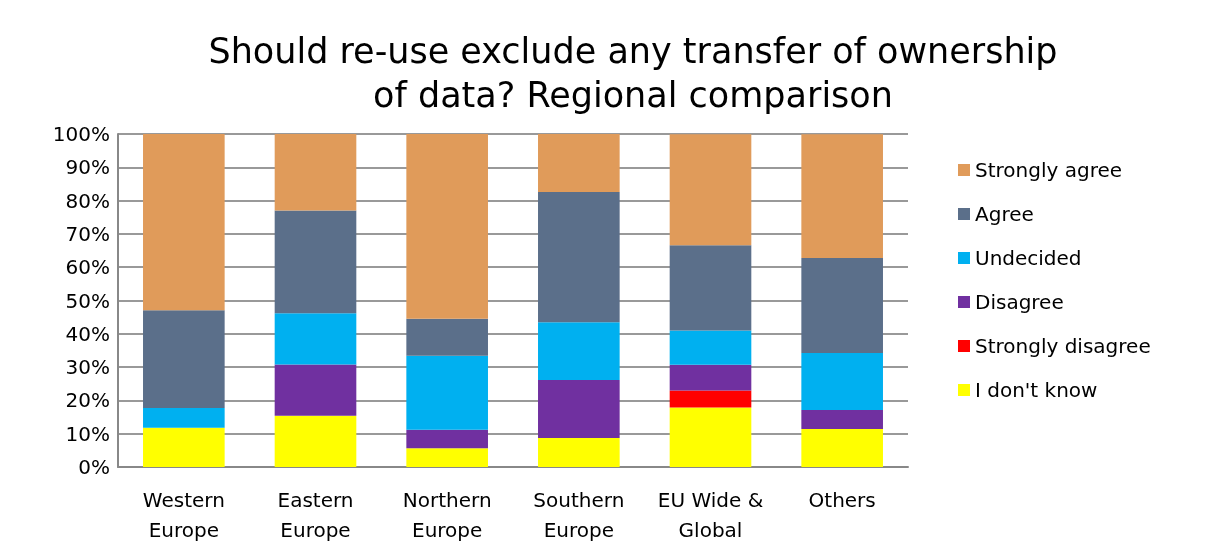  What do you see at coordinates (579, 515) in the screenshot?
I see `x-tick-label: Southern Europe` at bounding box center [579, 515].